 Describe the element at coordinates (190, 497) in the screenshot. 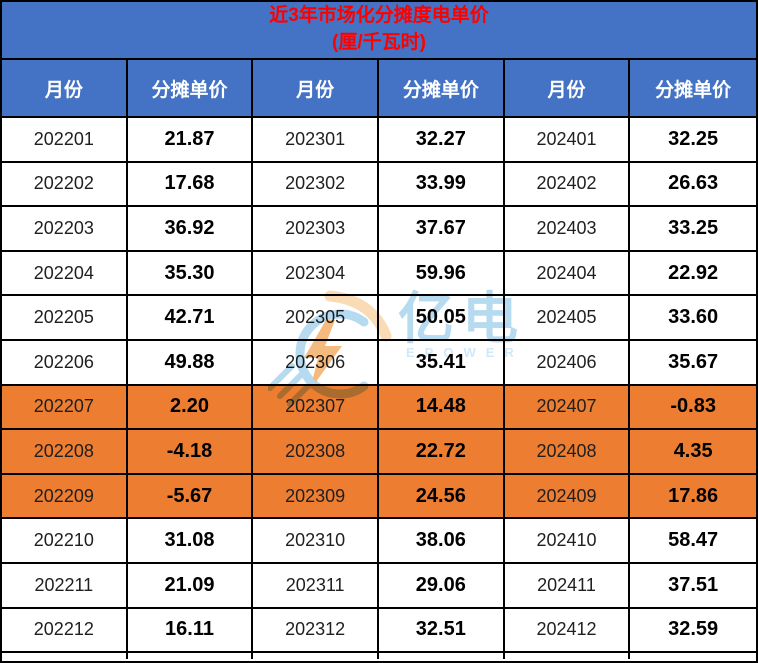

I see `price-cell: -5.67` at that location.